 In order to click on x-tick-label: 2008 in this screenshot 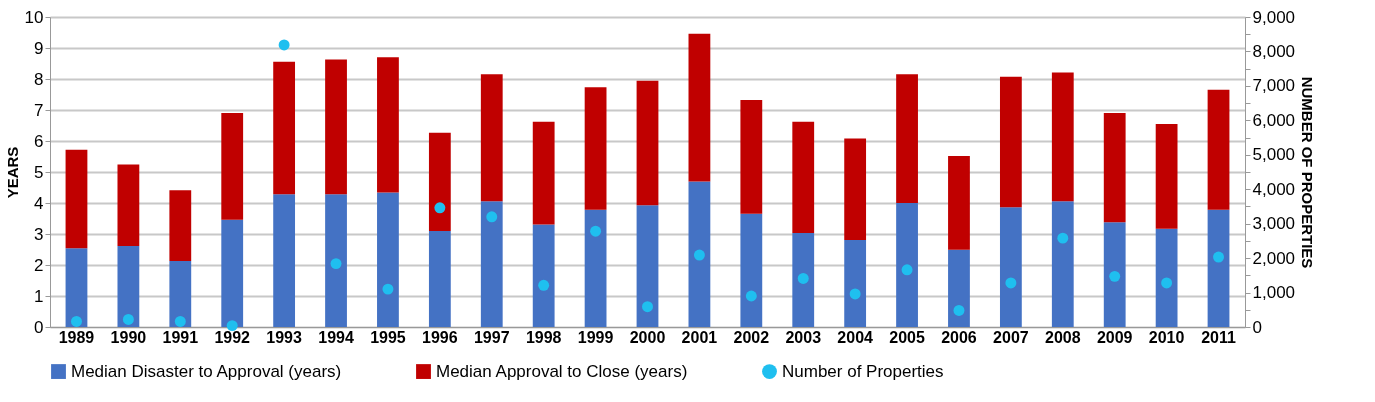, I will do `click(1062, 337)`.